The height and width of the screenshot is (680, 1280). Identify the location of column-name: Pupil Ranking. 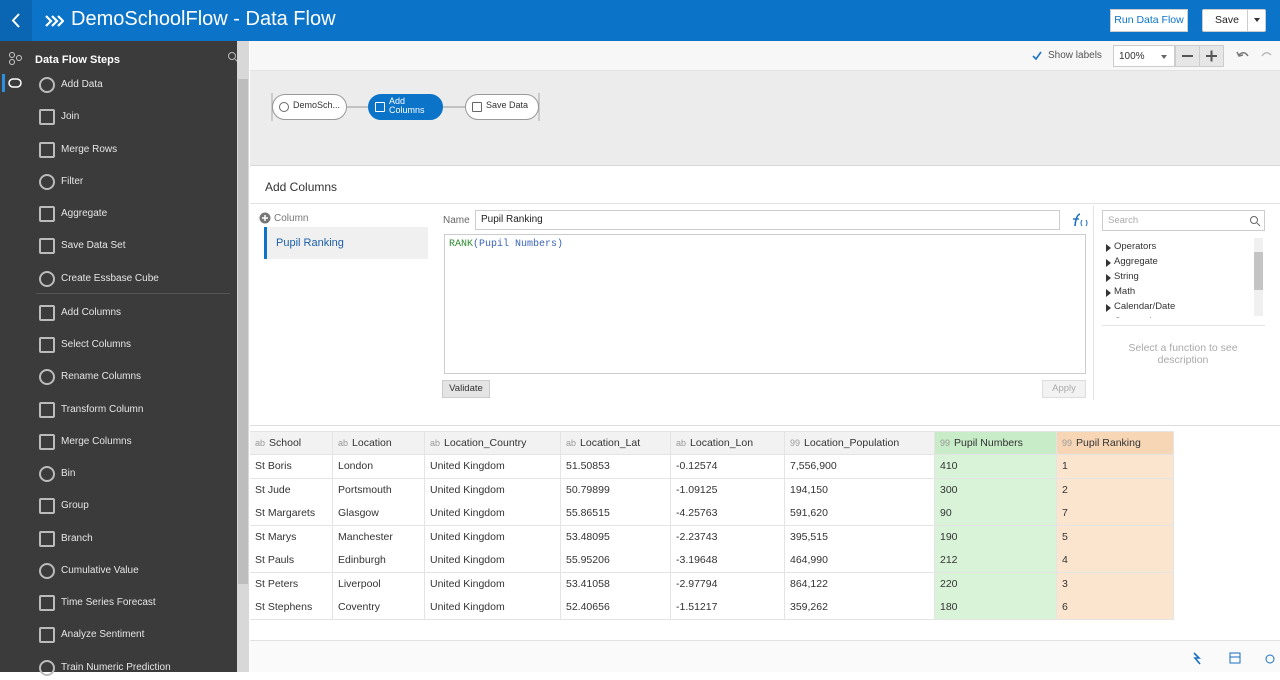
(310, 243).